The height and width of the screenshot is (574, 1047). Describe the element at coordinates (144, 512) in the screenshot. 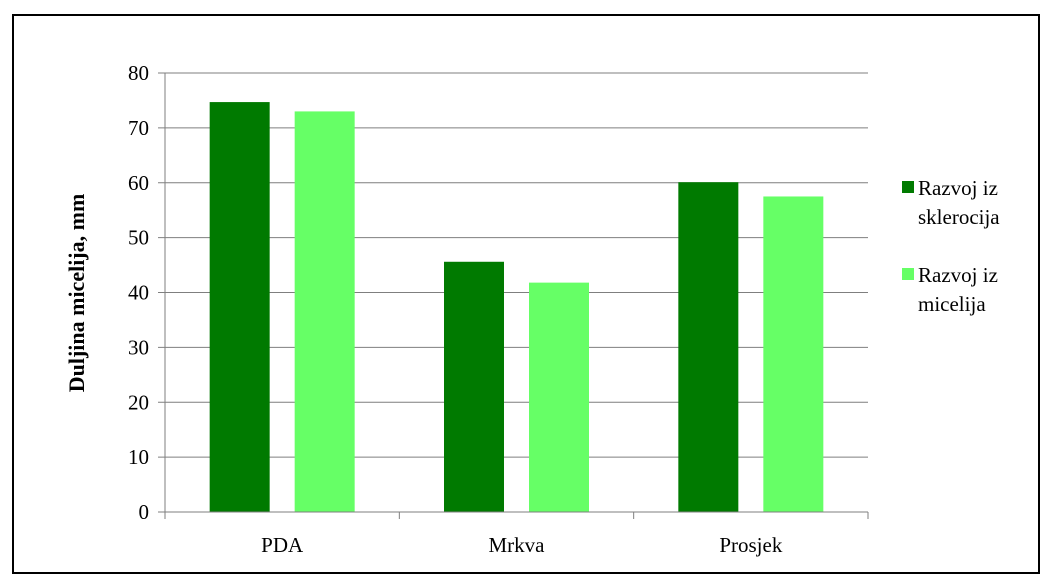

I see `y-tick-label: 0` at that location.